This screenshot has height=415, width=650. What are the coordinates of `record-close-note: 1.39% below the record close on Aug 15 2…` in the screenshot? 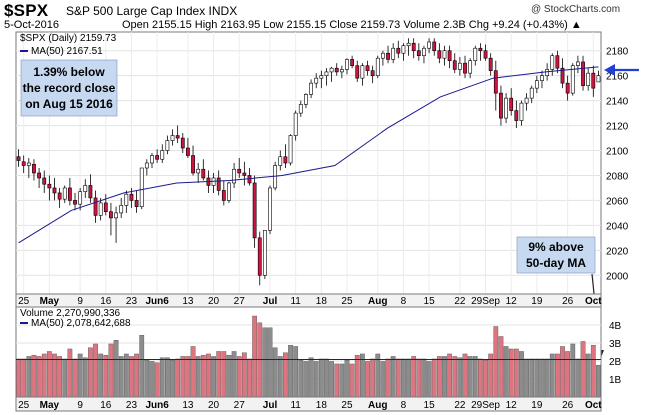 It's located at (69, 88).